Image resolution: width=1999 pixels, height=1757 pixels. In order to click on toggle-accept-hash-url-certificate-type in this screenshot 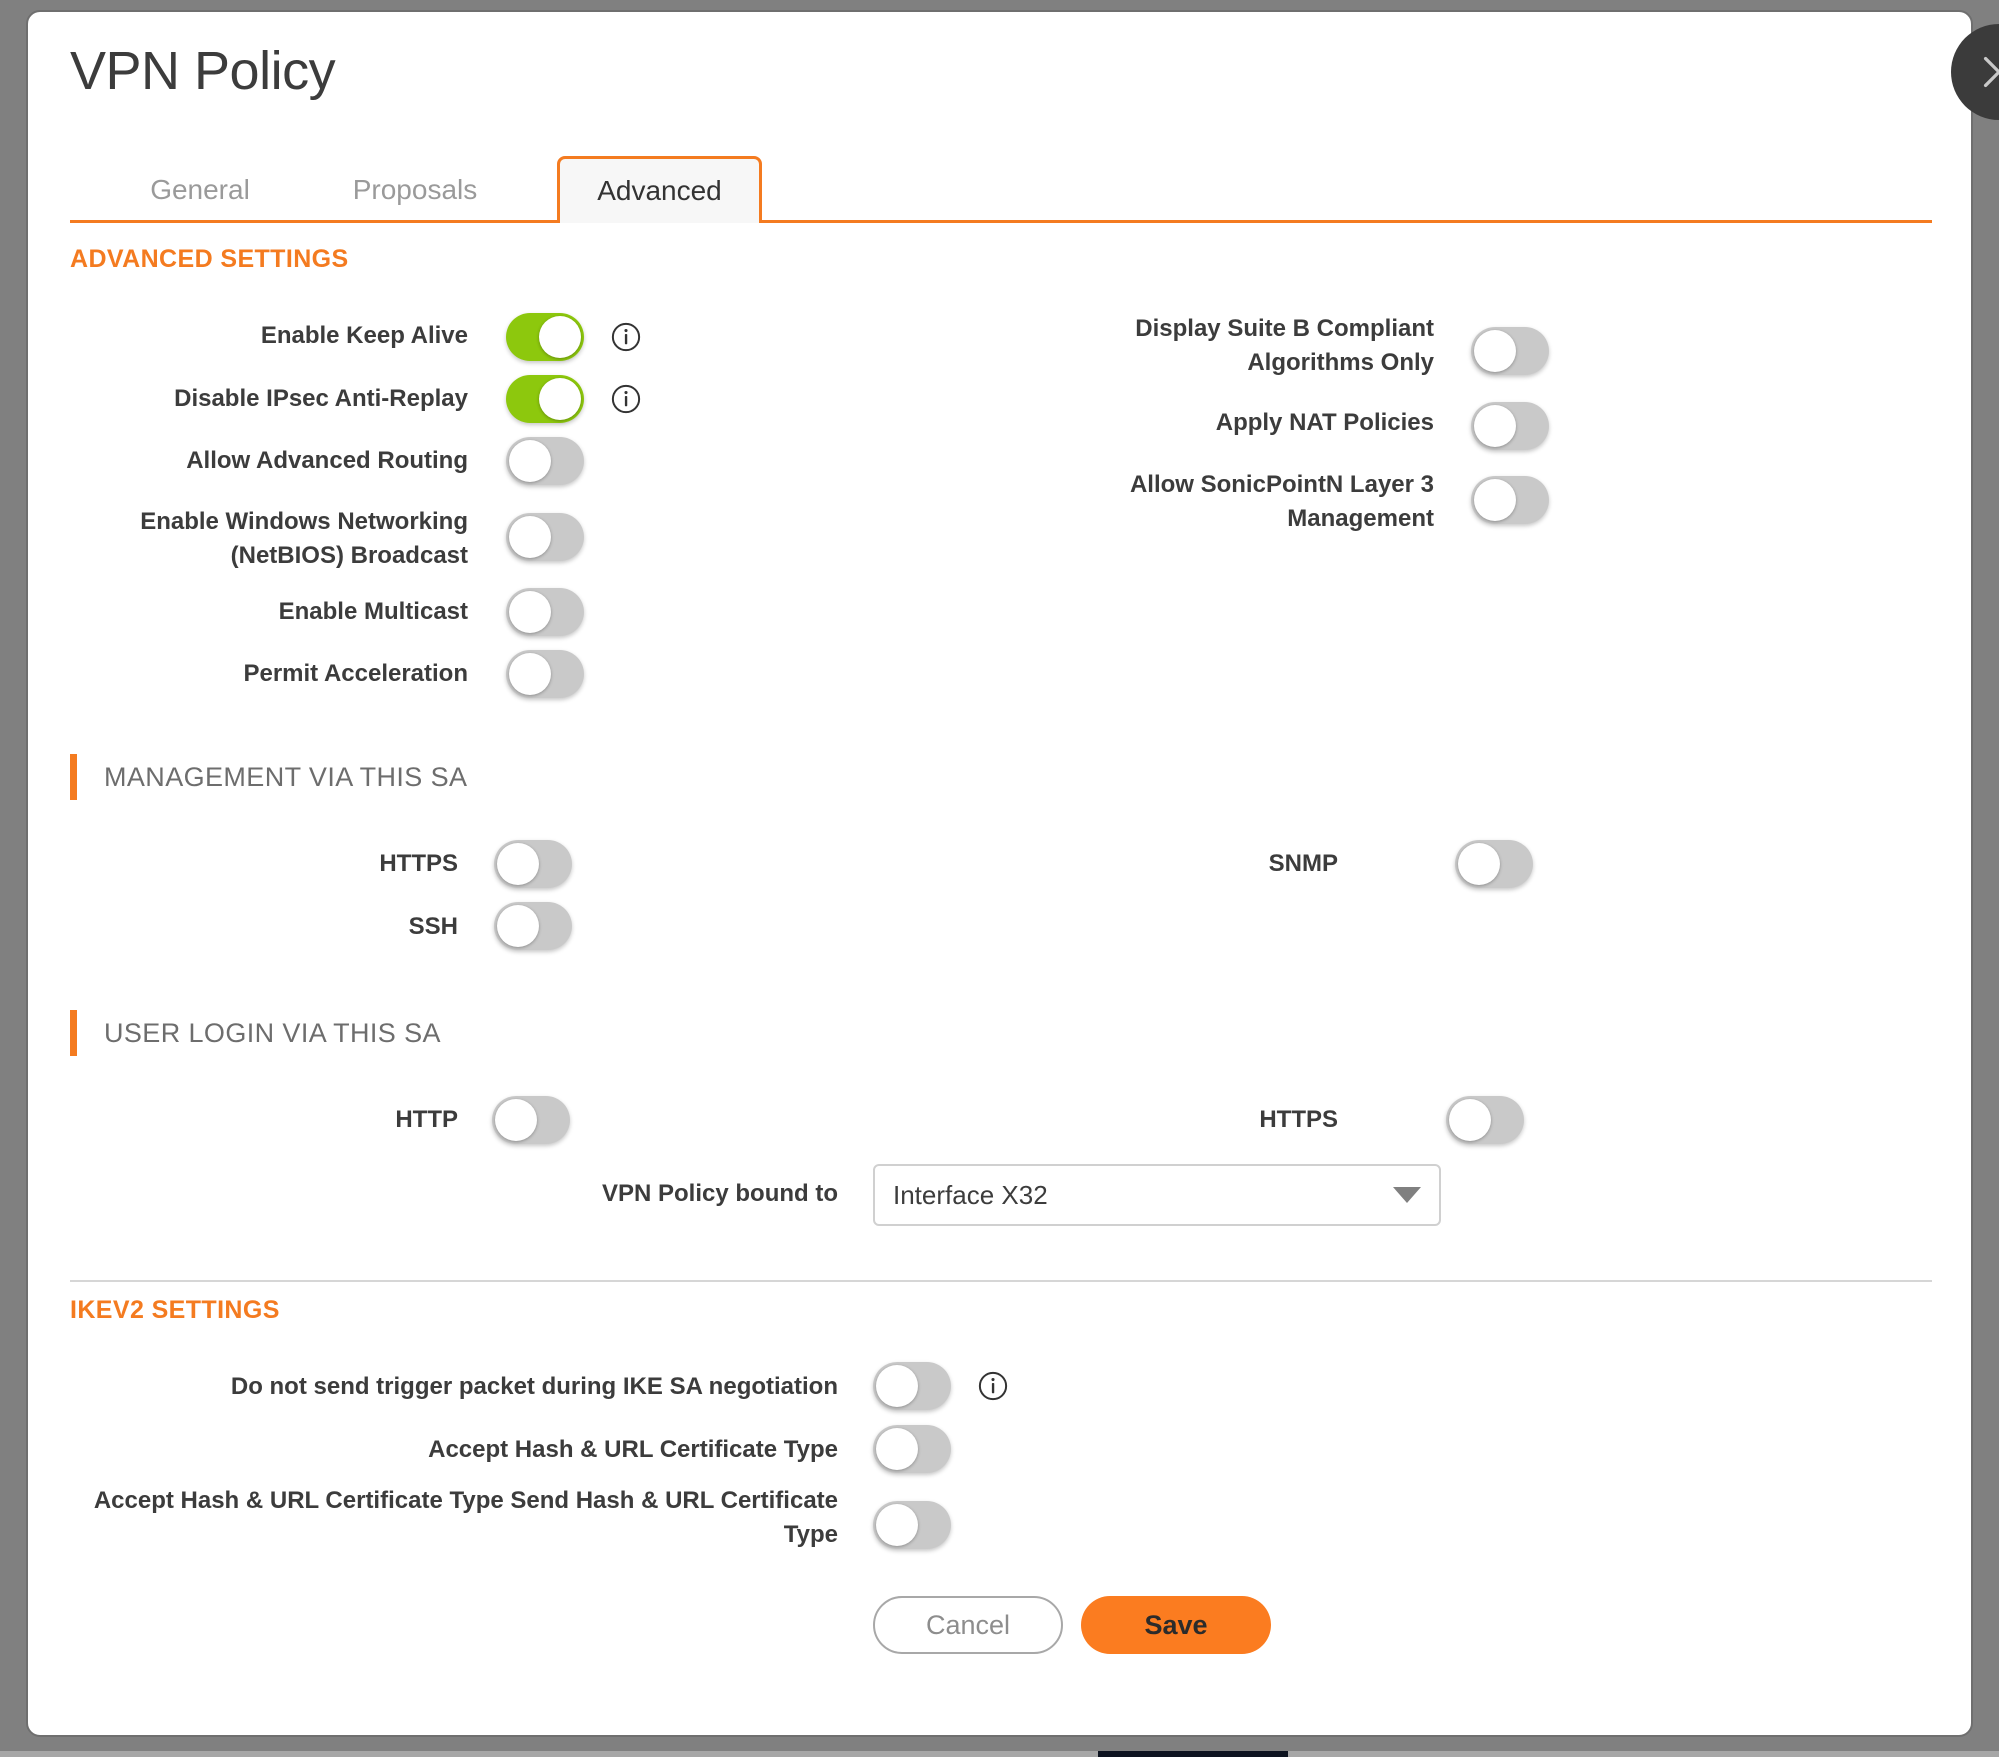, I will do `click(912, 1449)`.